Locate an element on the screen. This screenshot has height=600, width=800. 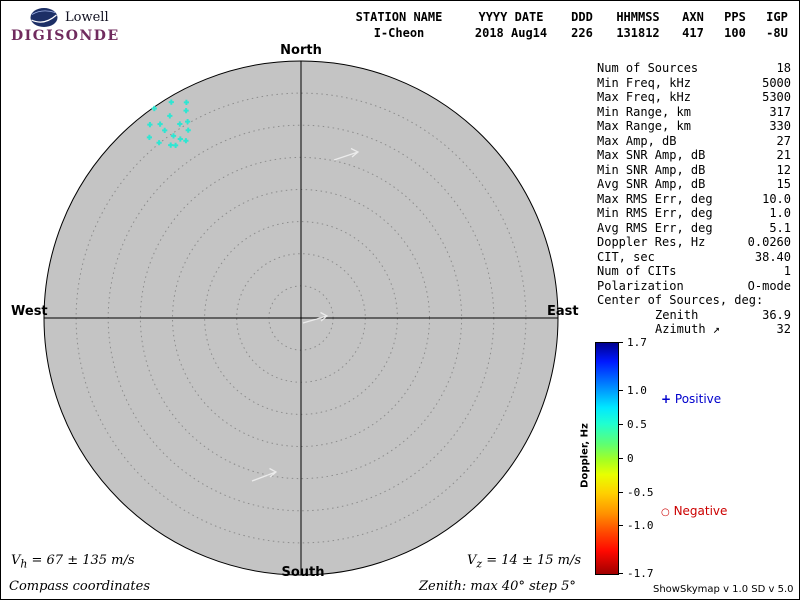
stat-row: Num of Sources 18 is located at coordinates (694, 68).